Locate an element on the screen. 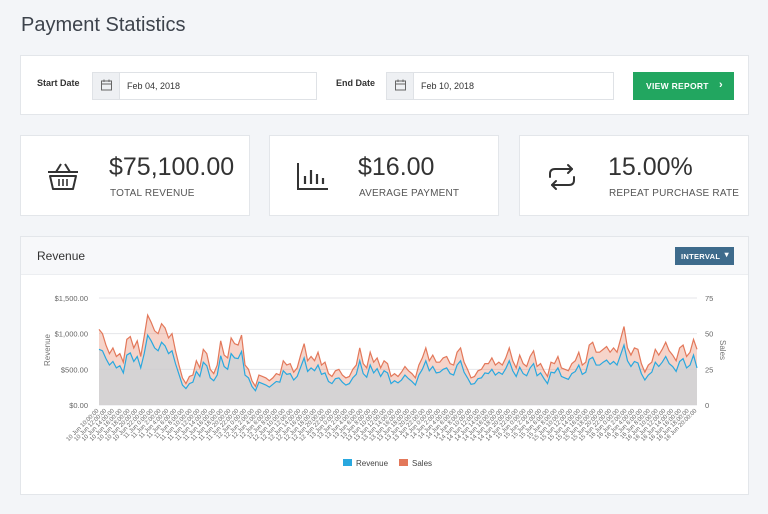 This screenshot has height=514, width=768. stat-card-repeat-purchase-rate: 15.00% REPEAT PURCHASE RATE is located at coordinates (634, 175).